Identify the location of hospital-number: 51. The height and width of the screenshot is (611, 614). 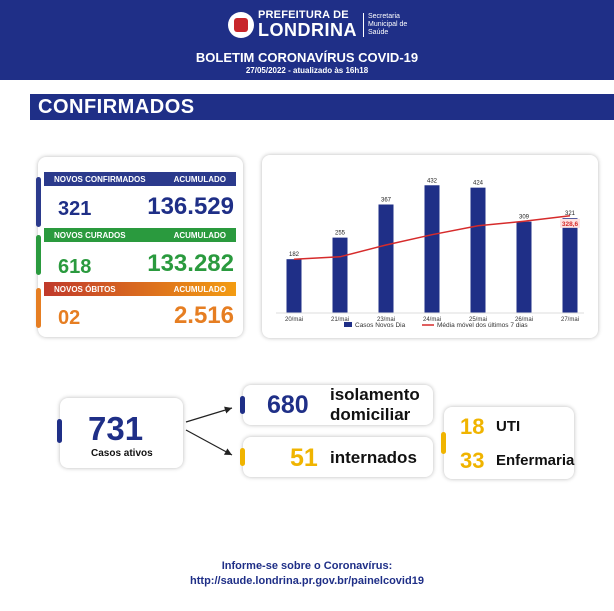
(304, 458).